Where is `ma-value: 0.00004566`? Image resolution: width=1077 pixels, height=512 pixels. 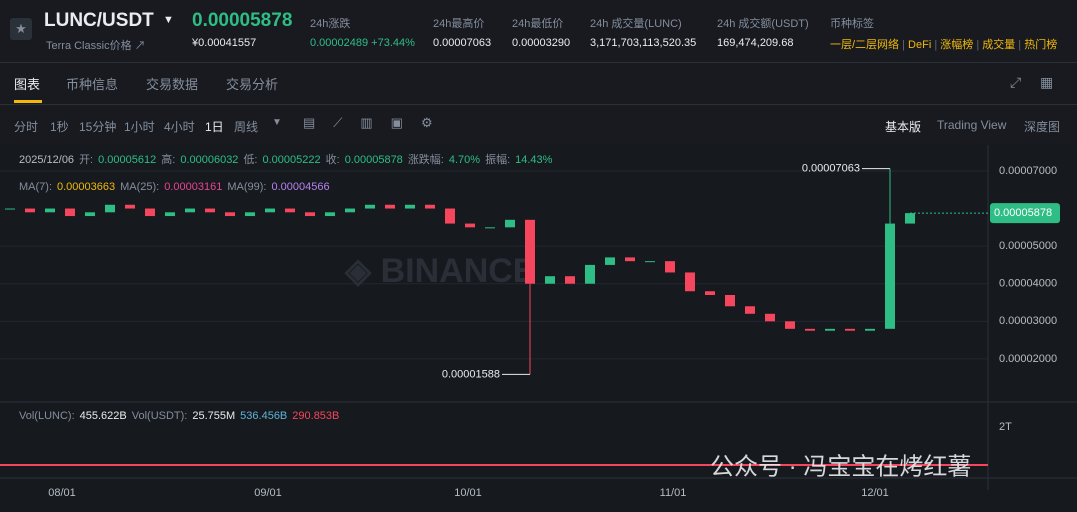 ma-value: 0.00004566 is located at coordinates (301, 187).